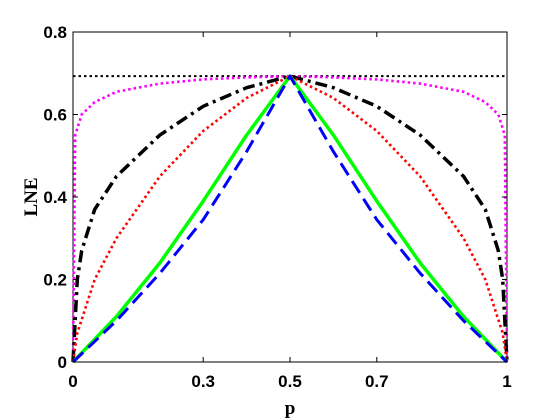  Describe the element at coordinates (55, 197) in the screenshot. I see `y-tick-label: 0.4` at that location.